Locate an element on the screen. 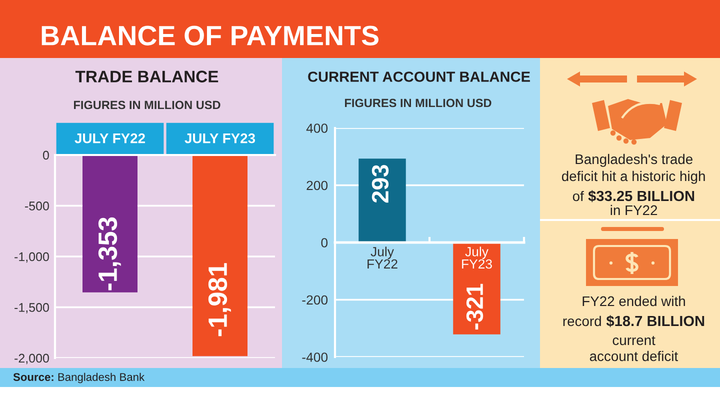 The width and height of the screenshot is (720, 405). data-label: -321 is located at coordinates (475, 307).